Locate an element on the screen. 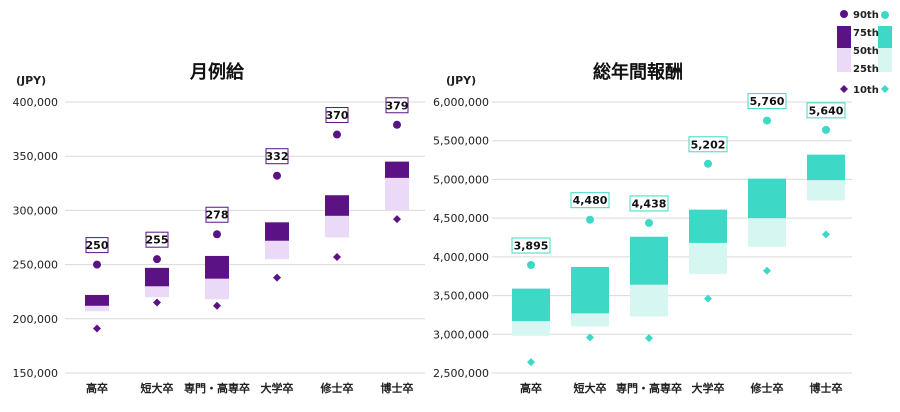 Image resolution: width=900 pixels, height=412 pixels. data-label: 5,760 is located at coordinates (767, 101).